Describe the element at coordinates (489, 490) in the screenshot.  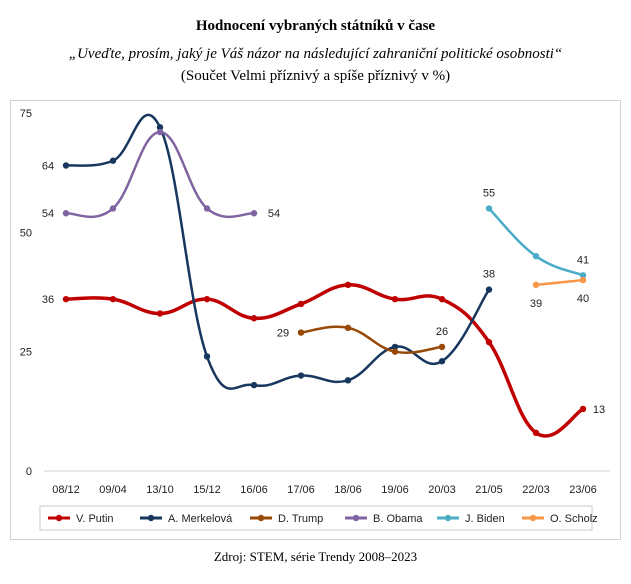
I see `x-tick-label: 21/05` at that location.